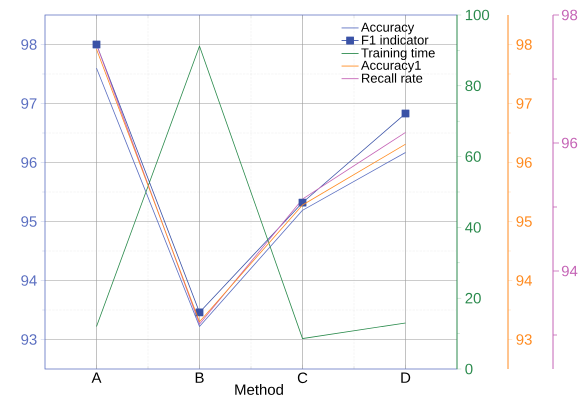  Describe the element at coordinates (395, 40) in the screenshot. I see `legend-label: F1 indicator` at that location.